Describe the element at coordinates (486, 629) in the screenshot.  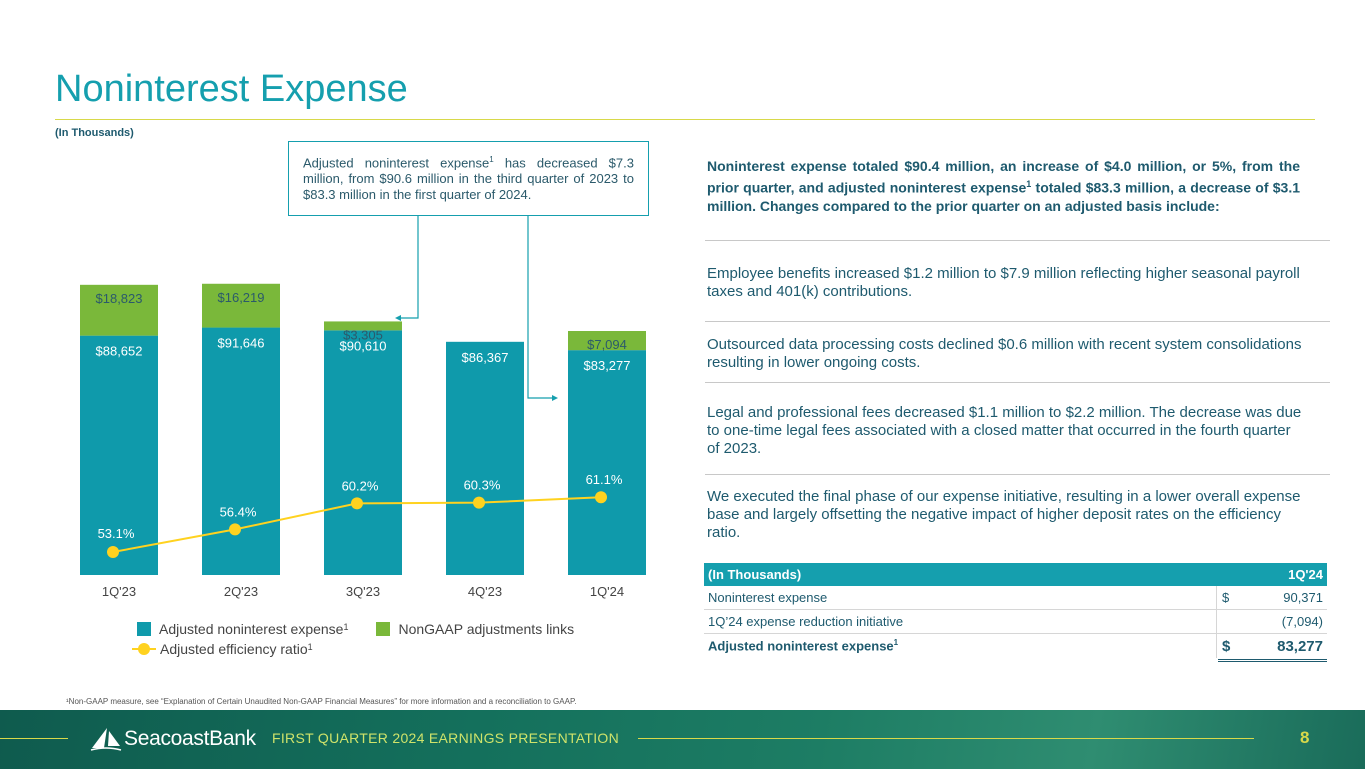
I see `legend-label-nongaap: NonGAAP adjustments links` at that location.